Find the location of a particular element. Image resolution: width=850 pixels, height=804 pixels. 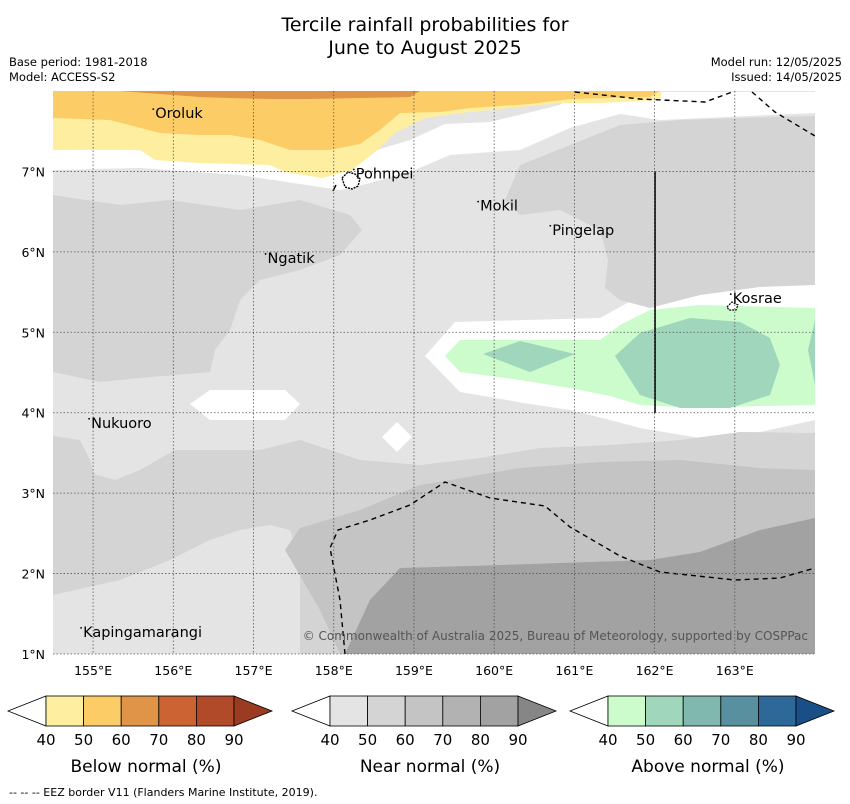

base-period-text: Base period: 1981-2018 is located at coordinates (78, 62).